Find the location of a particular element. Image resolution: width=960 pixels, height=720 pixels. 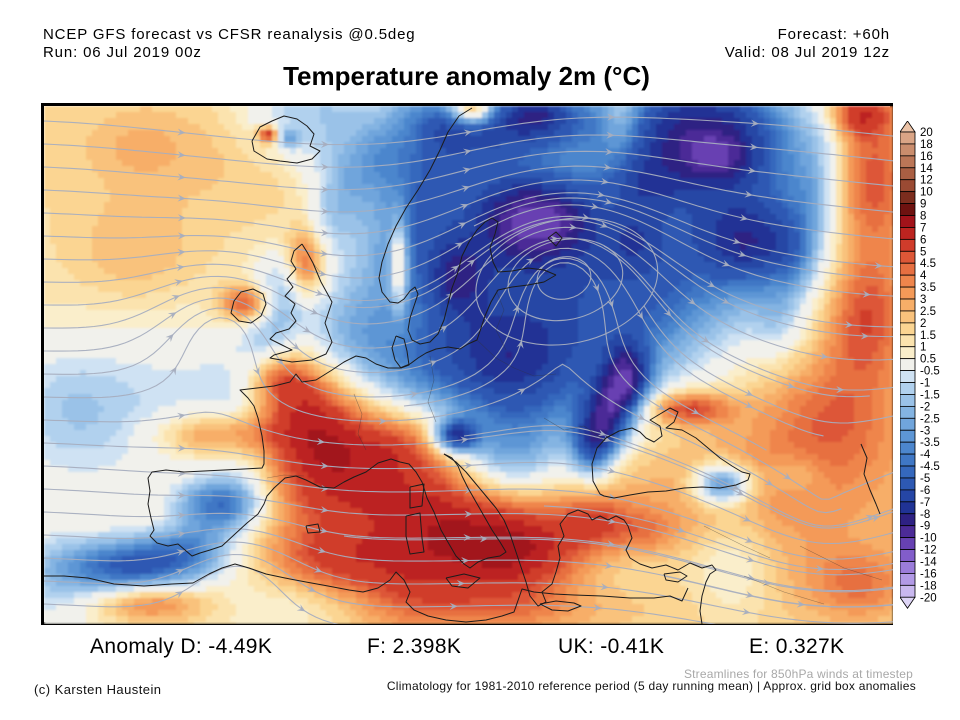

svg-text: -6 is located at coordinates (925, 491).